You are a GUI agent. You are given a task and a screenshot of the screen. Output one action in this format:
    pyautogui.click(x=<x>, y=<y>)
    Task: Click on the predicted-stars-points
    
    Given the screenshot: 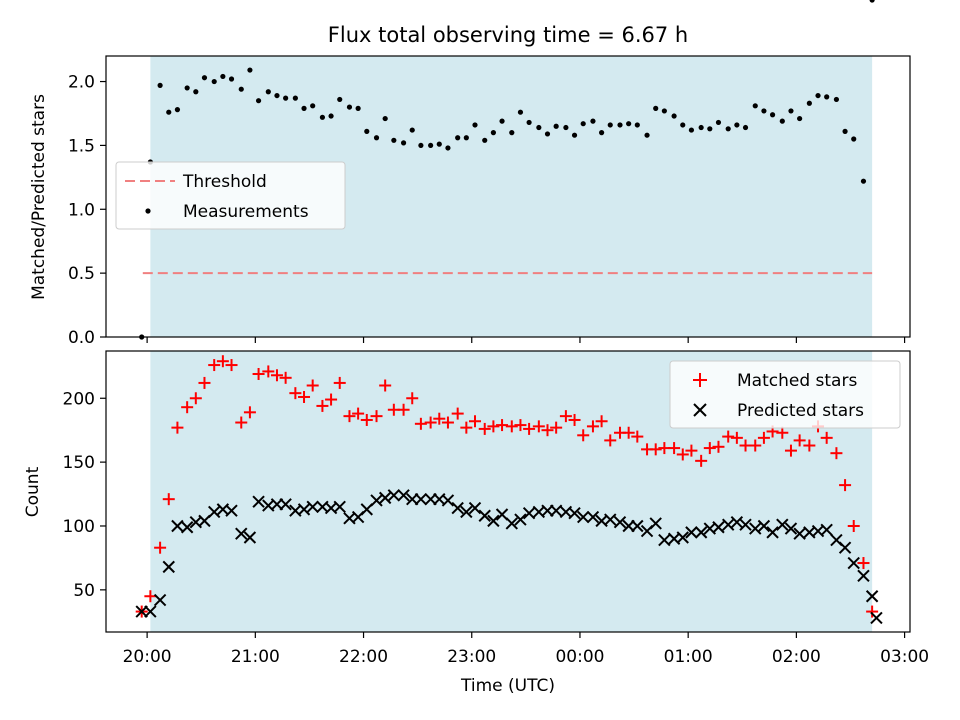 What is the action you would take?
    pyautogui.click(x=509, y=557)
    